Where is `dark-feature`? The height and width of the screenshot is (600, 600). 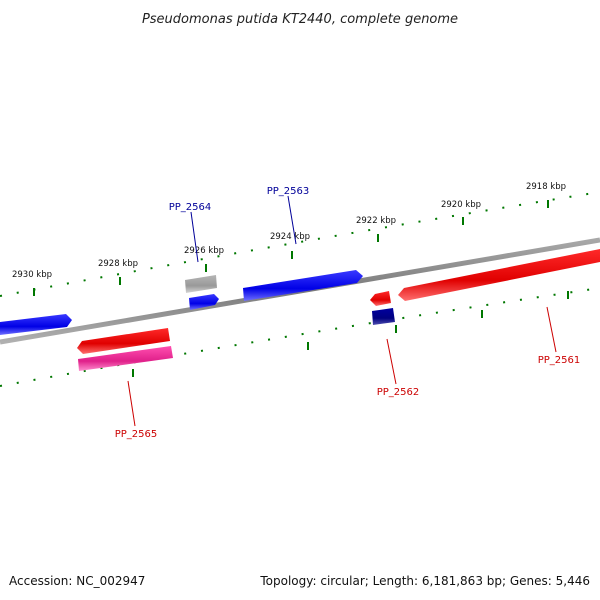
dark-feature is located at coordinates (383, 316).